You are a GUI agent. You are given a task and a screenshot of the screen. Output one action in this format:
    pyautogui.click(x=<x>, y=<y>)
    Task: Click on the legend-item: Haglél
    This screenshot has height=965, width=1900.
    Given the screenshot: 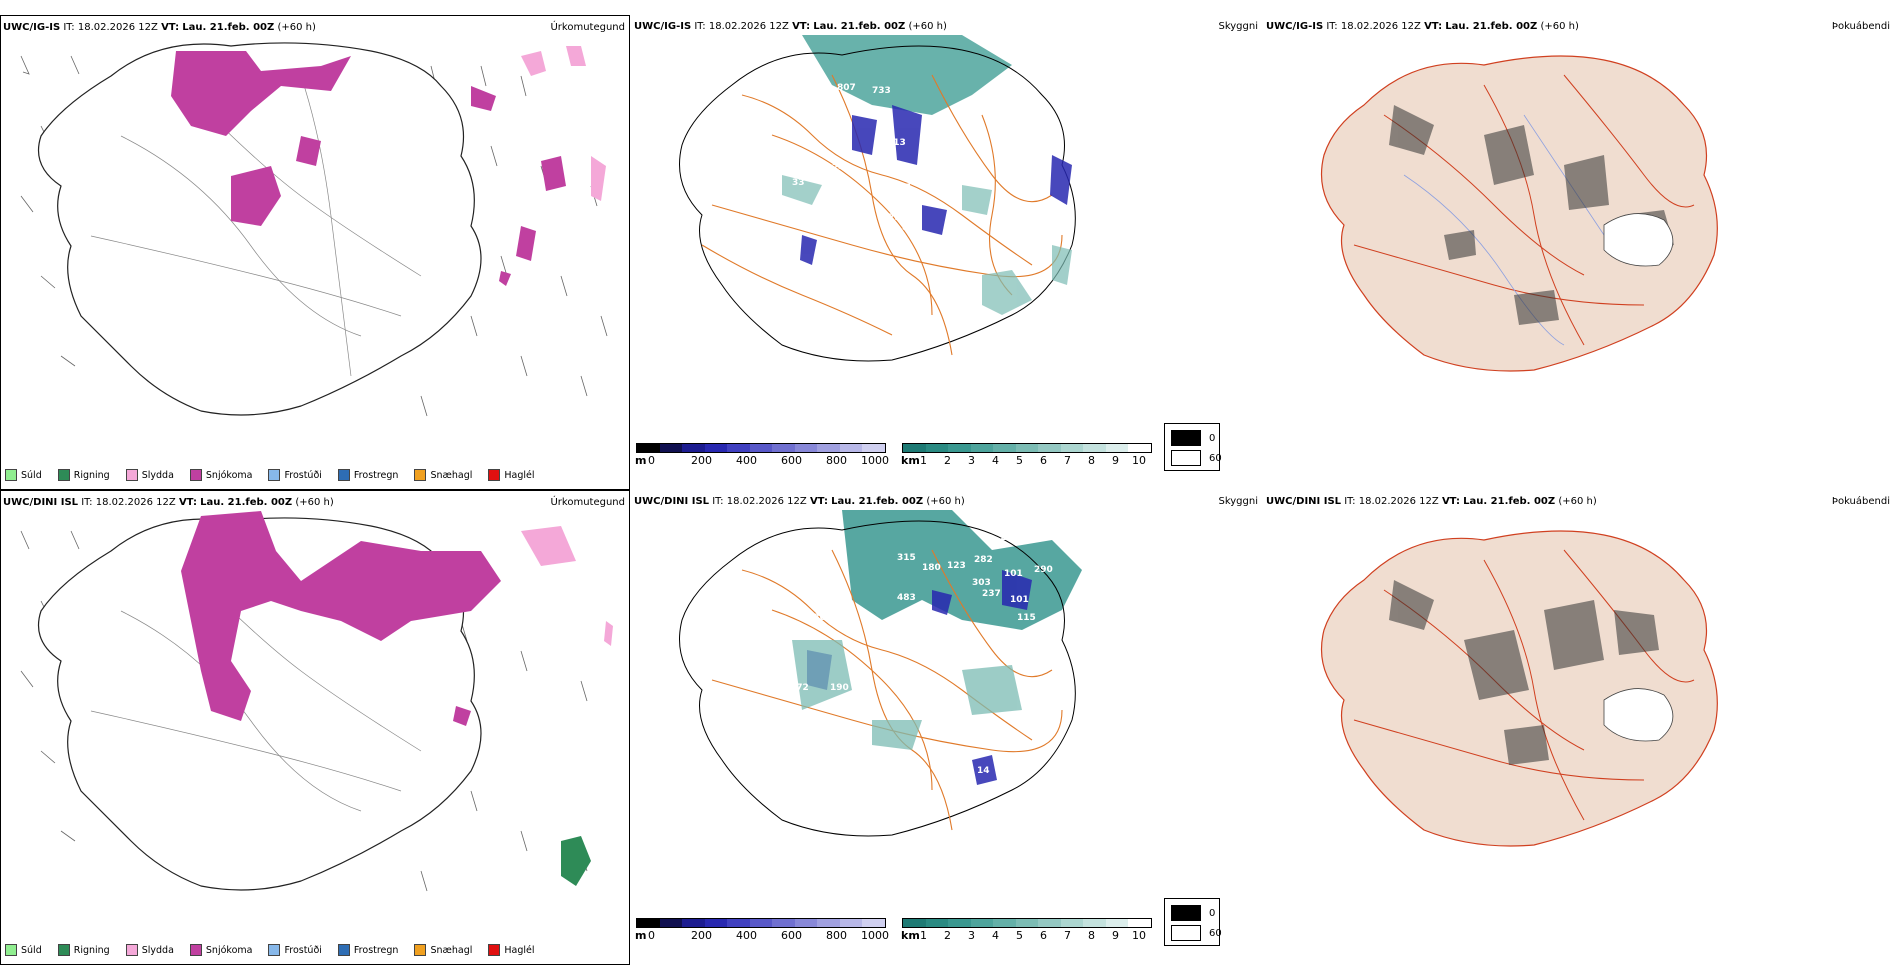 What is the action you would take?
    pyautogui.click(x=511, y=950)
    